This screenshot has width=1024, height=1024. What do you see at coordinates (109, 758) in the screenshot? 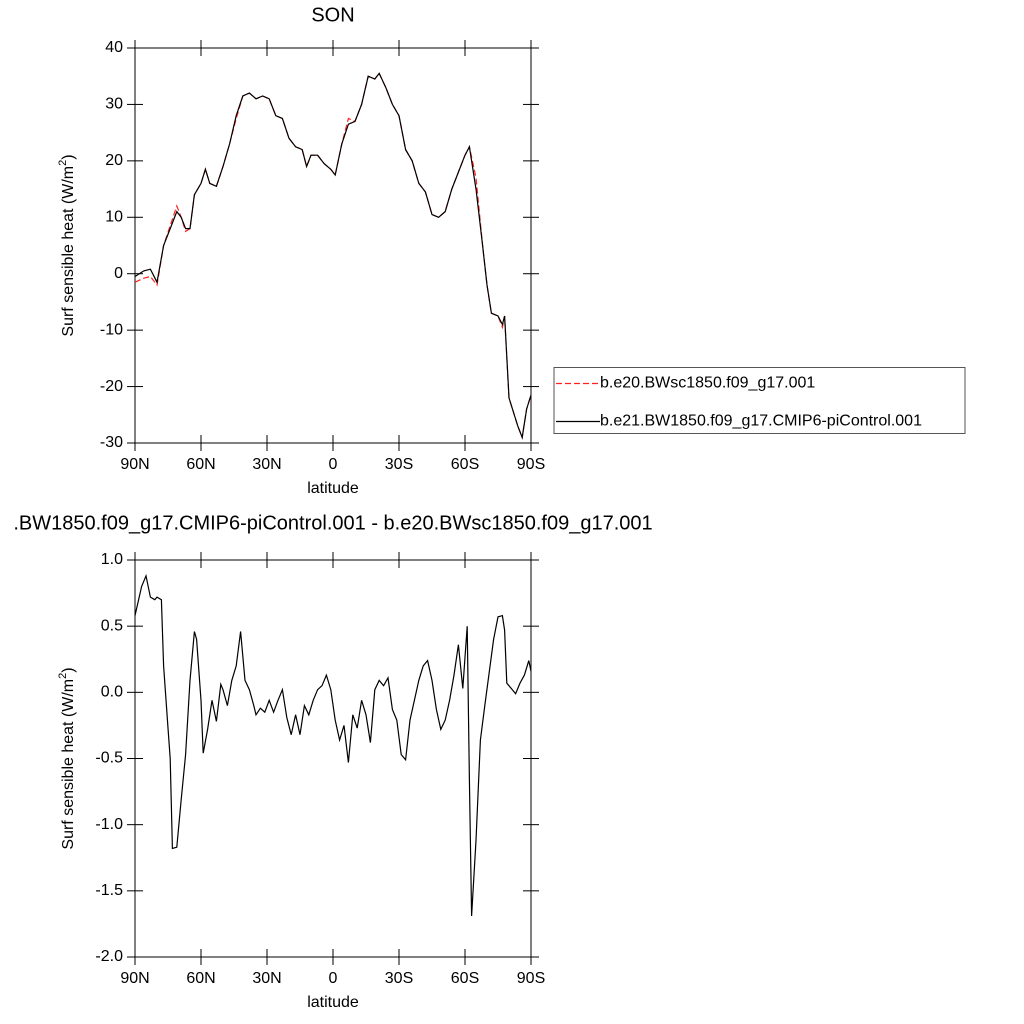
I see `y-tick-label: -0.5` at bounding box center [109, 758].